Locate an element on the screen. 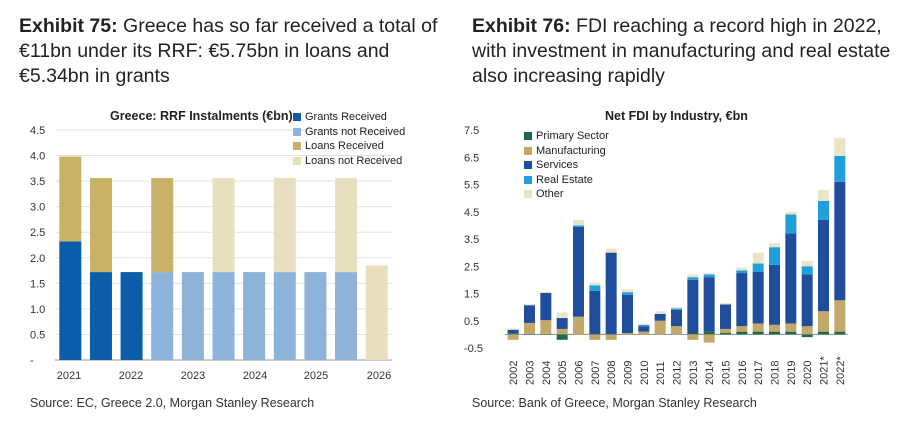 The height and width of the screenshot is (434, 899). bar-real-estate-2012 is located at coordinates (676, 309).